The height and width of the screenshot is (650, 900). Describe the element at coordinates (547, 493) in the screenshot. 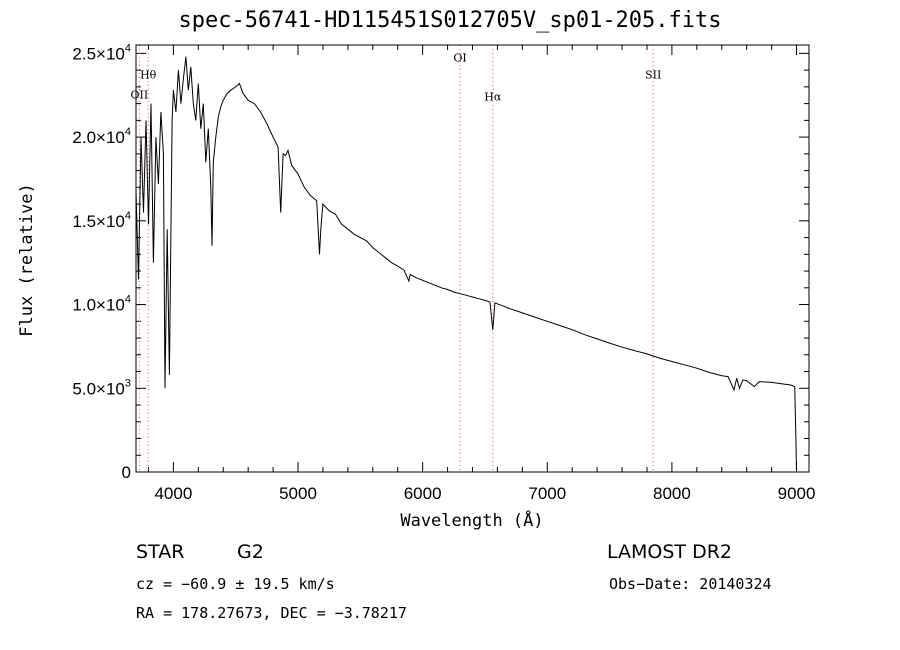

I see `x-tick-label: 7000` at that location.